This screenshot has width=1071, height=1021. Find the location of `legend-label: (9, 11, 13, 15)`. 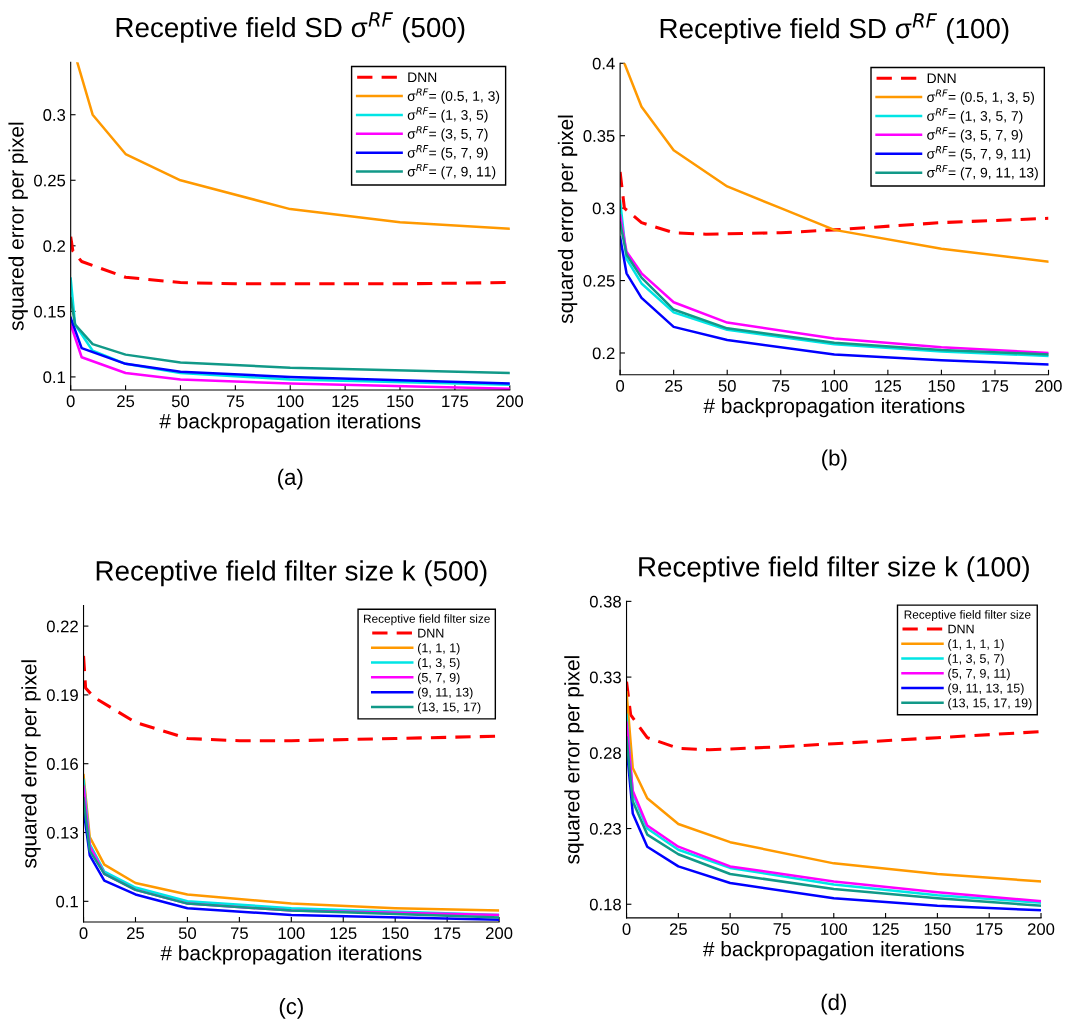

legend-label: (9, 11, 13, 15) is located at coordinates (986, 689).